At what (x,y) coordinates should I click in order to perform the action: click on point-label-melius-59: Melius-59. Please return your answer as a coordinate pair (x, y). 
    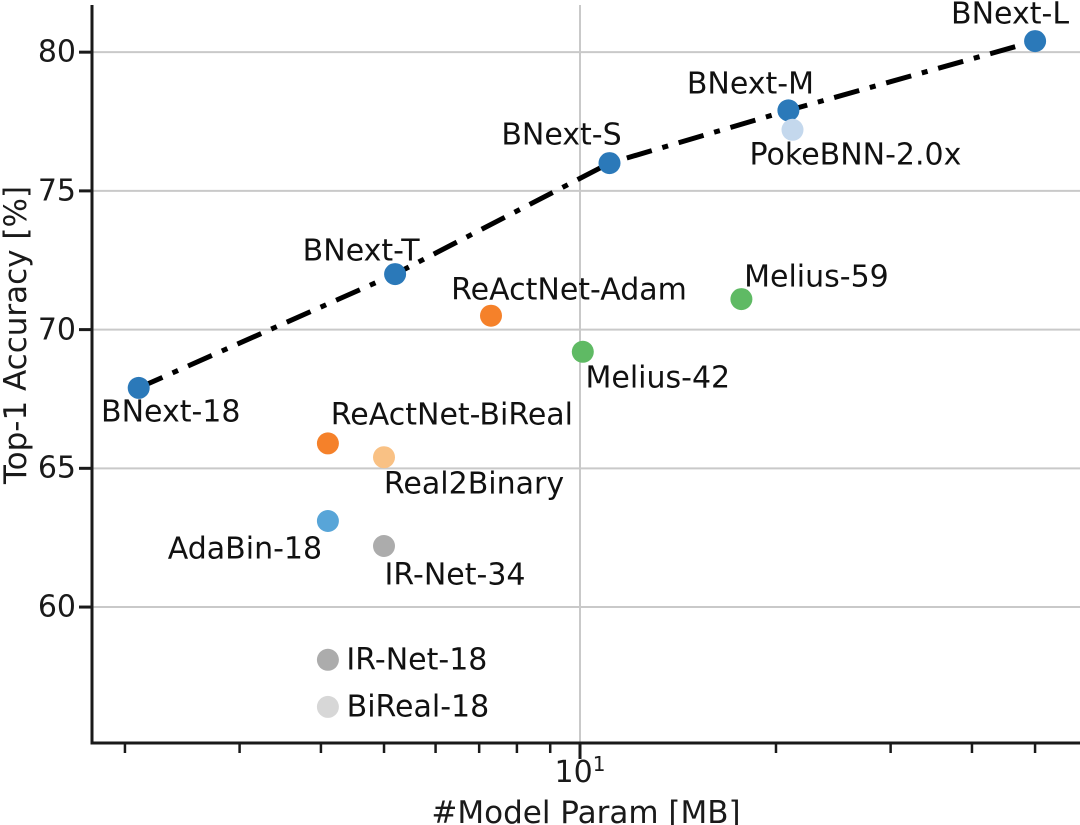
    Looking at the image, I should click on (816, 277).